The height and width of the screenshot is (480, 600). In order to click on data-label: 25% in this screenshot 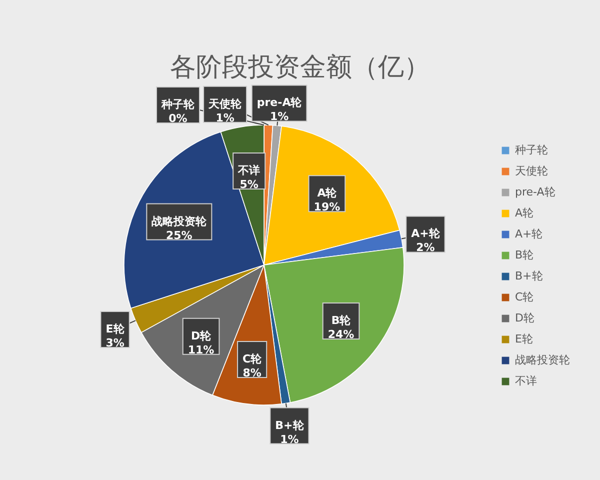, I will do `click(179, 235)`.